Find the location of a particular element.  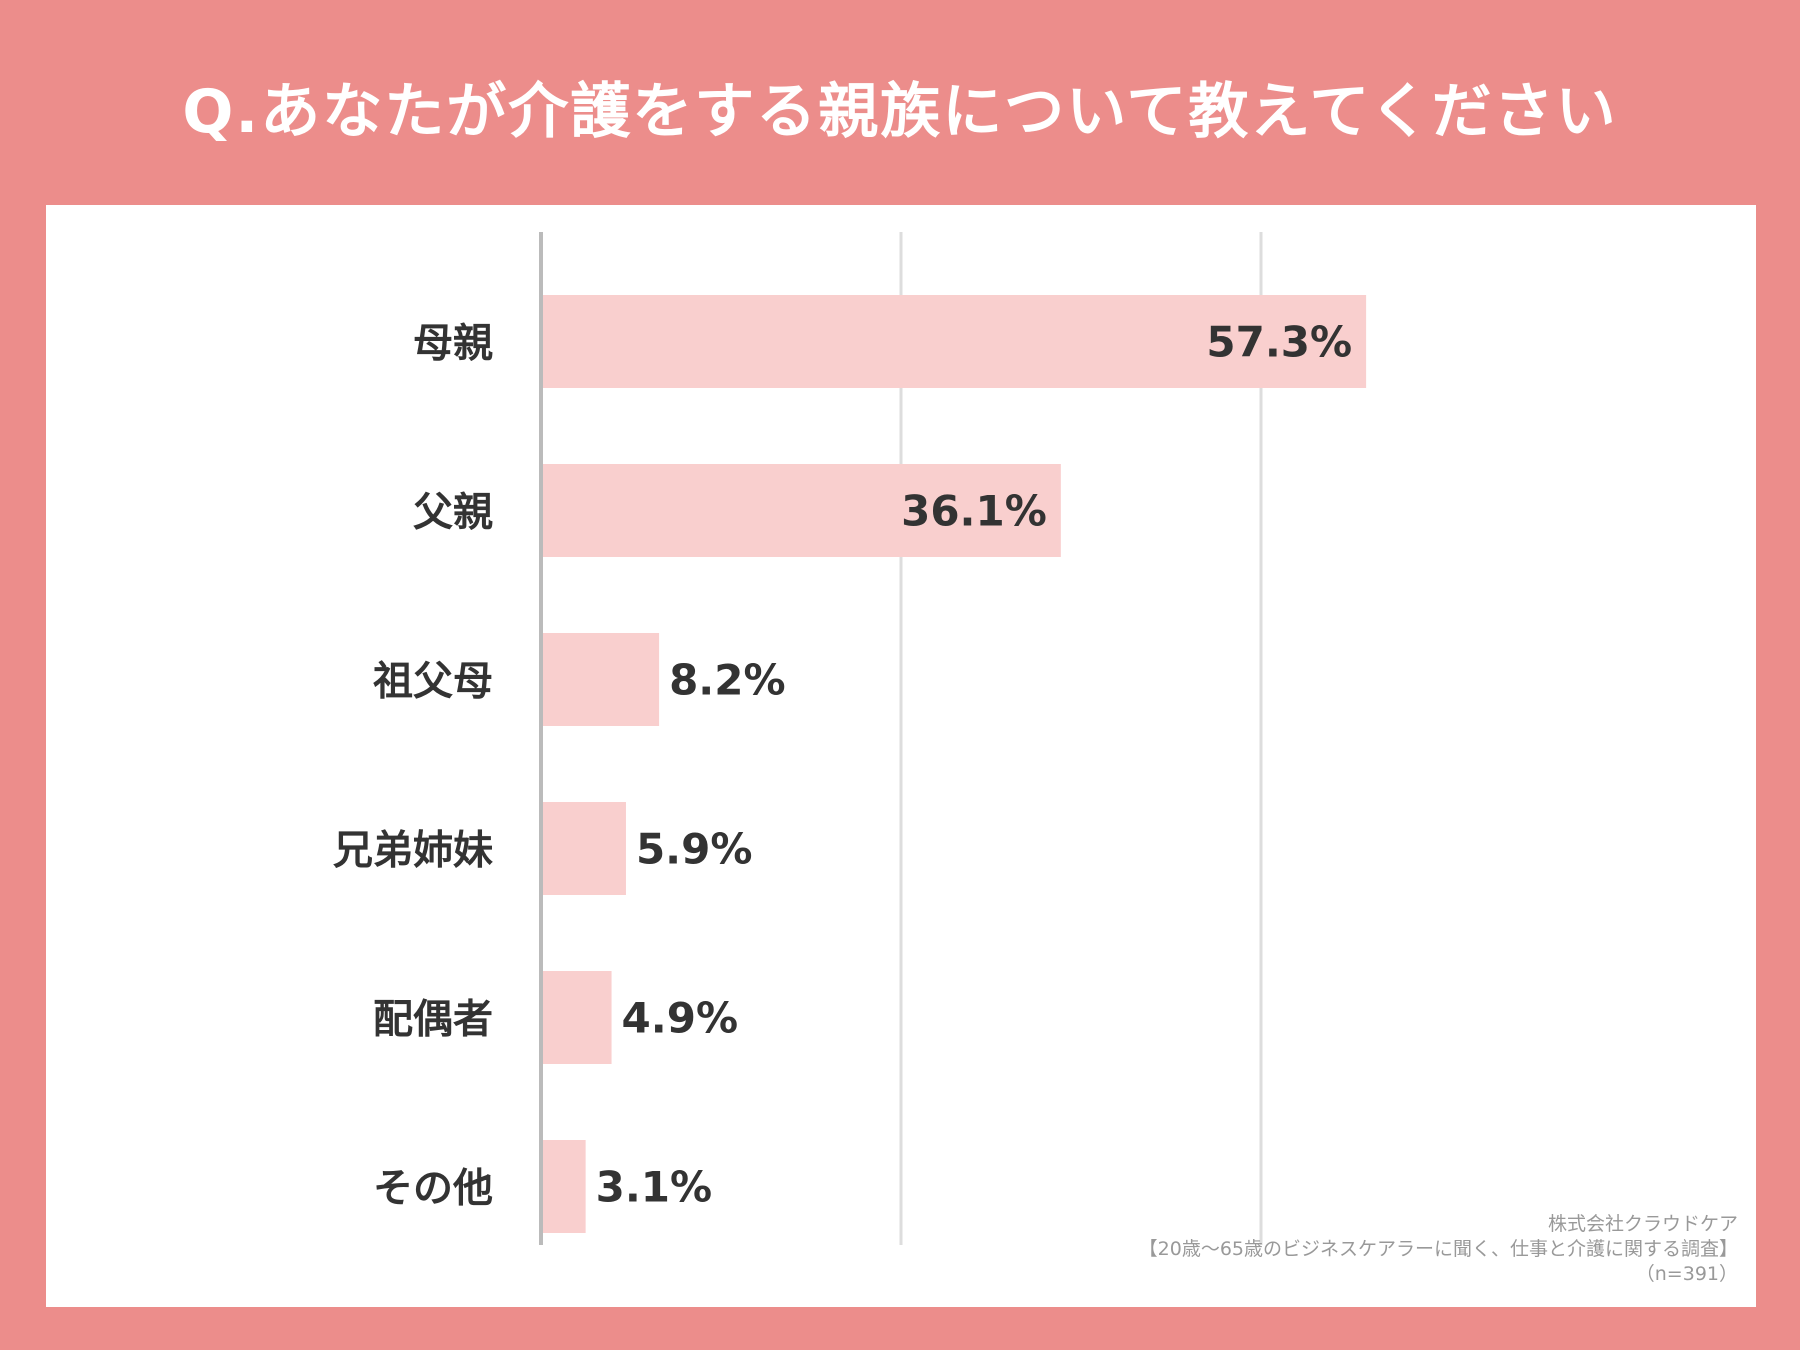

value-label: 57.3% is located at coordinates (1279, 342).